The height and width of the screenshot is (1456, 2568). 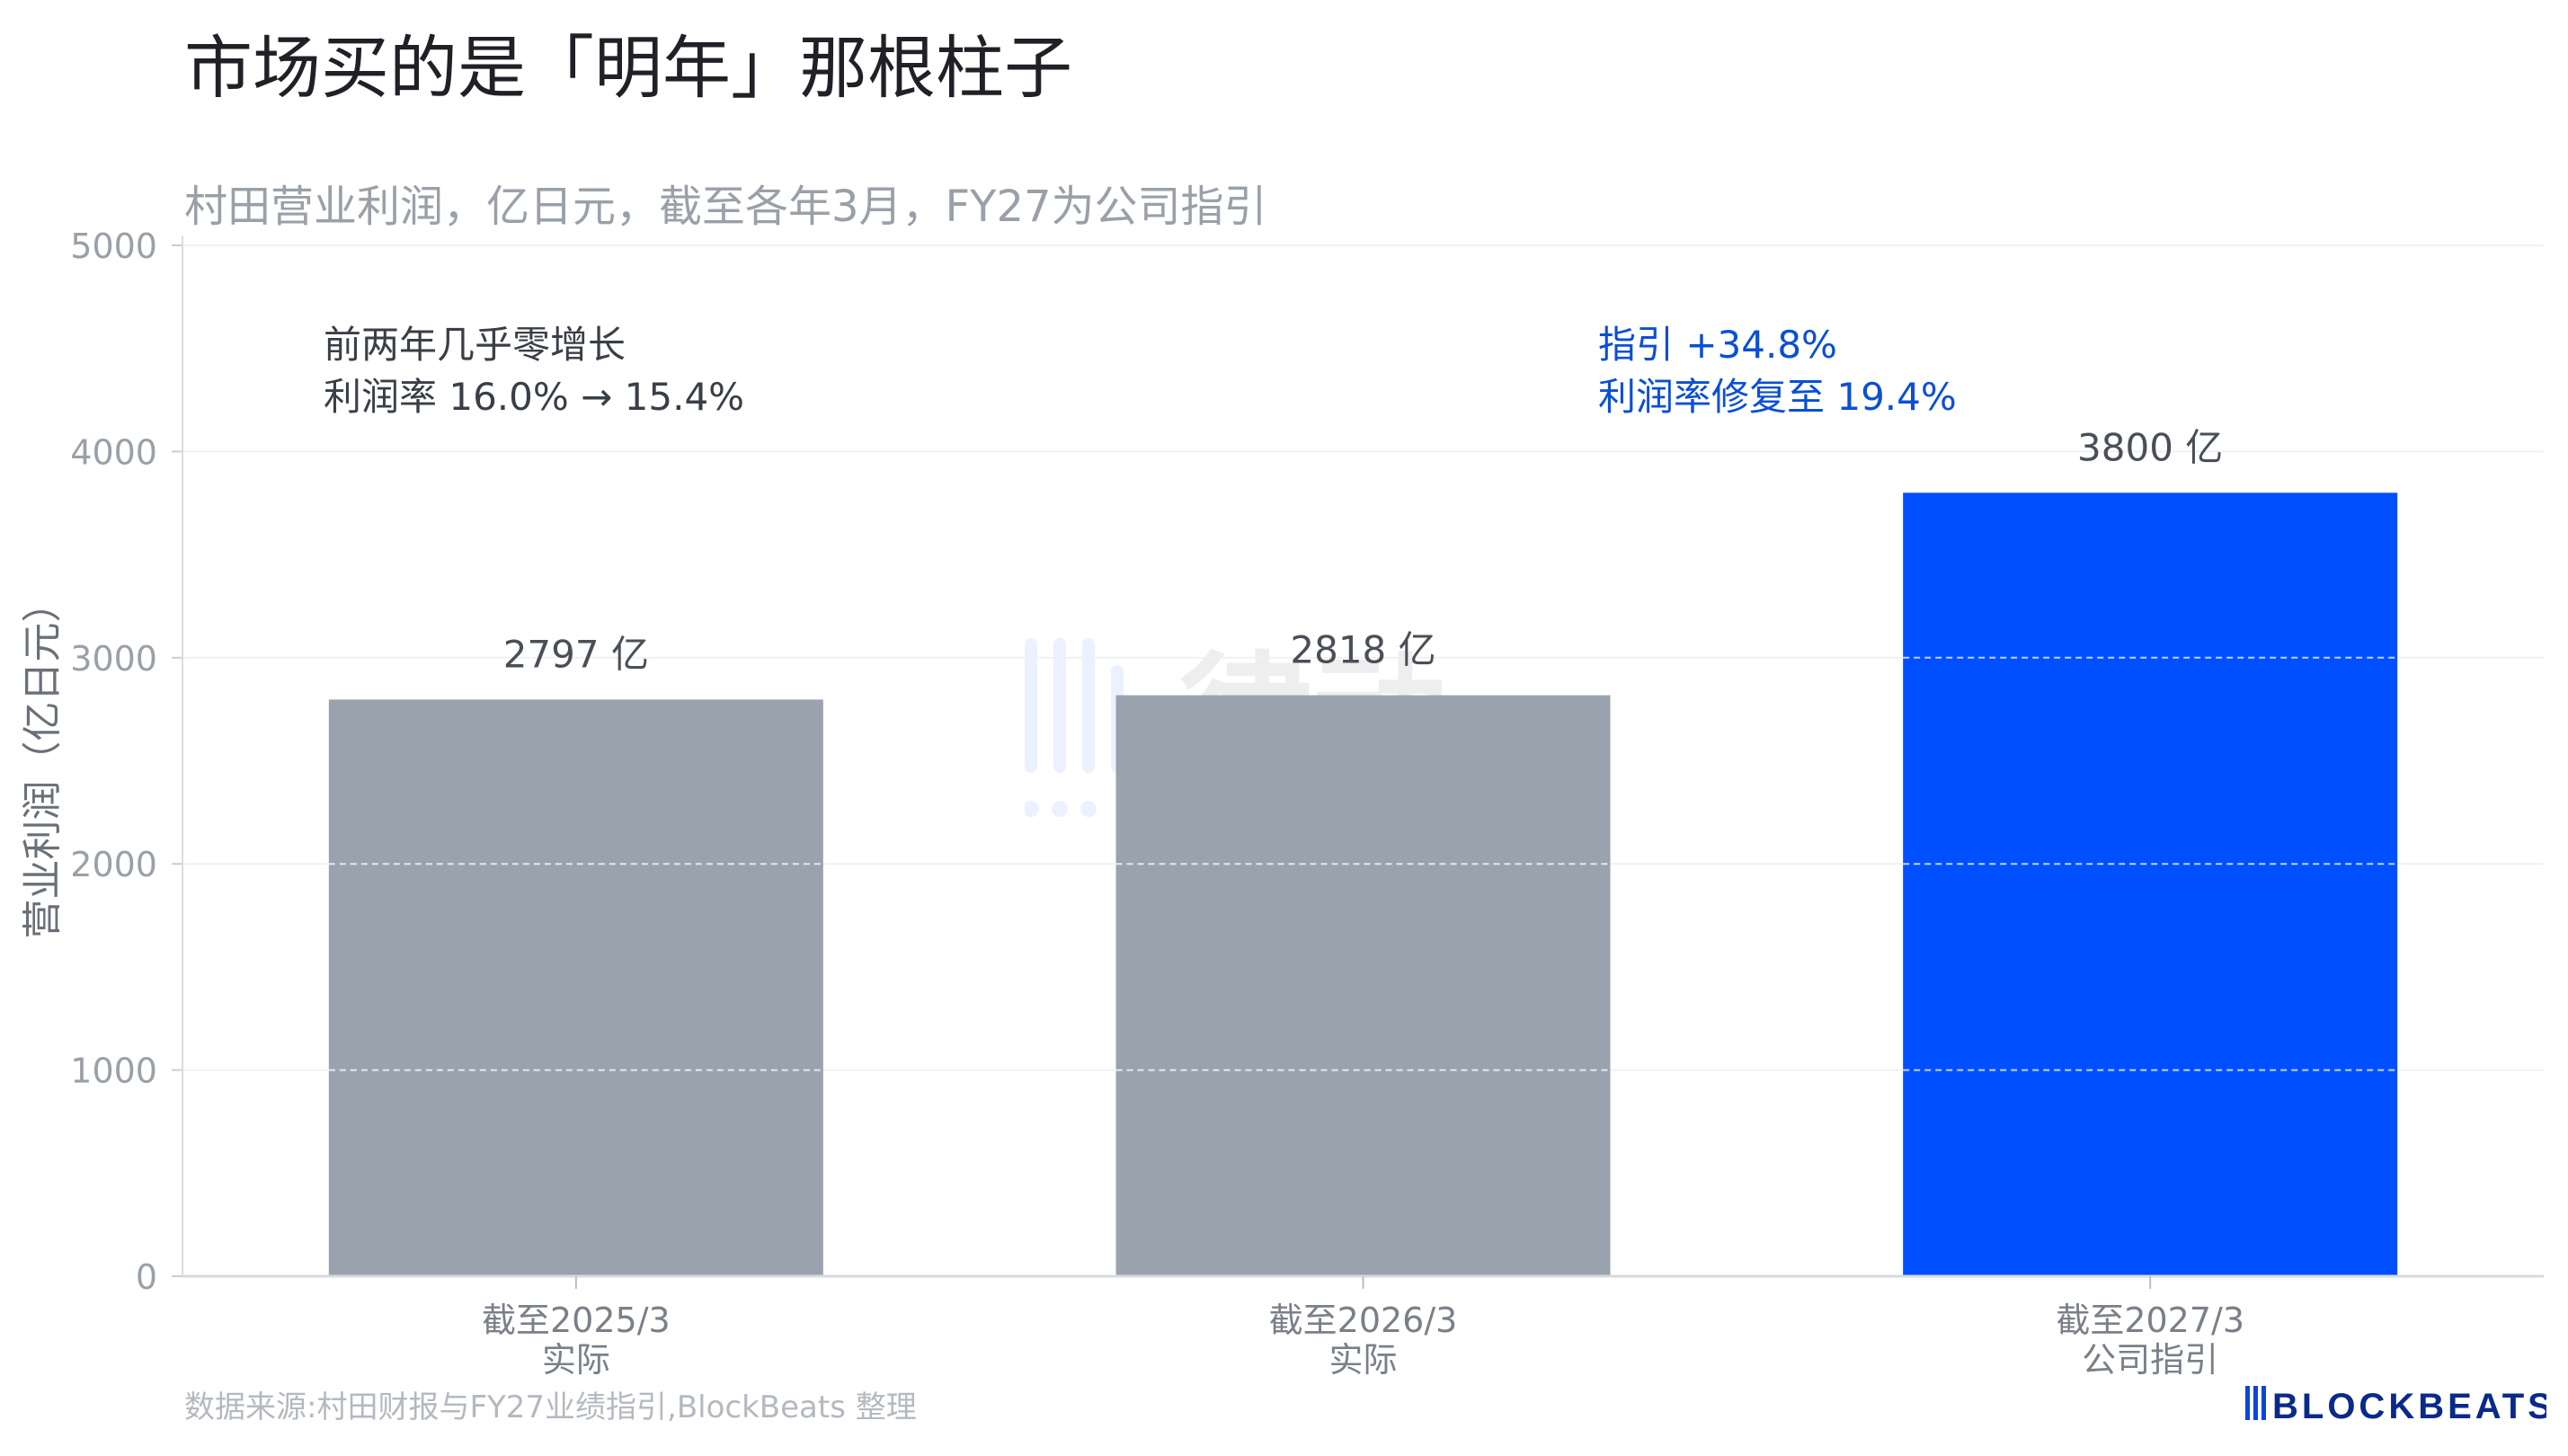 What do you see at coordinates (113, 864) in the screenshot?
I see `y-tick-label-2000: 2000` at bounding box center [113, 864].